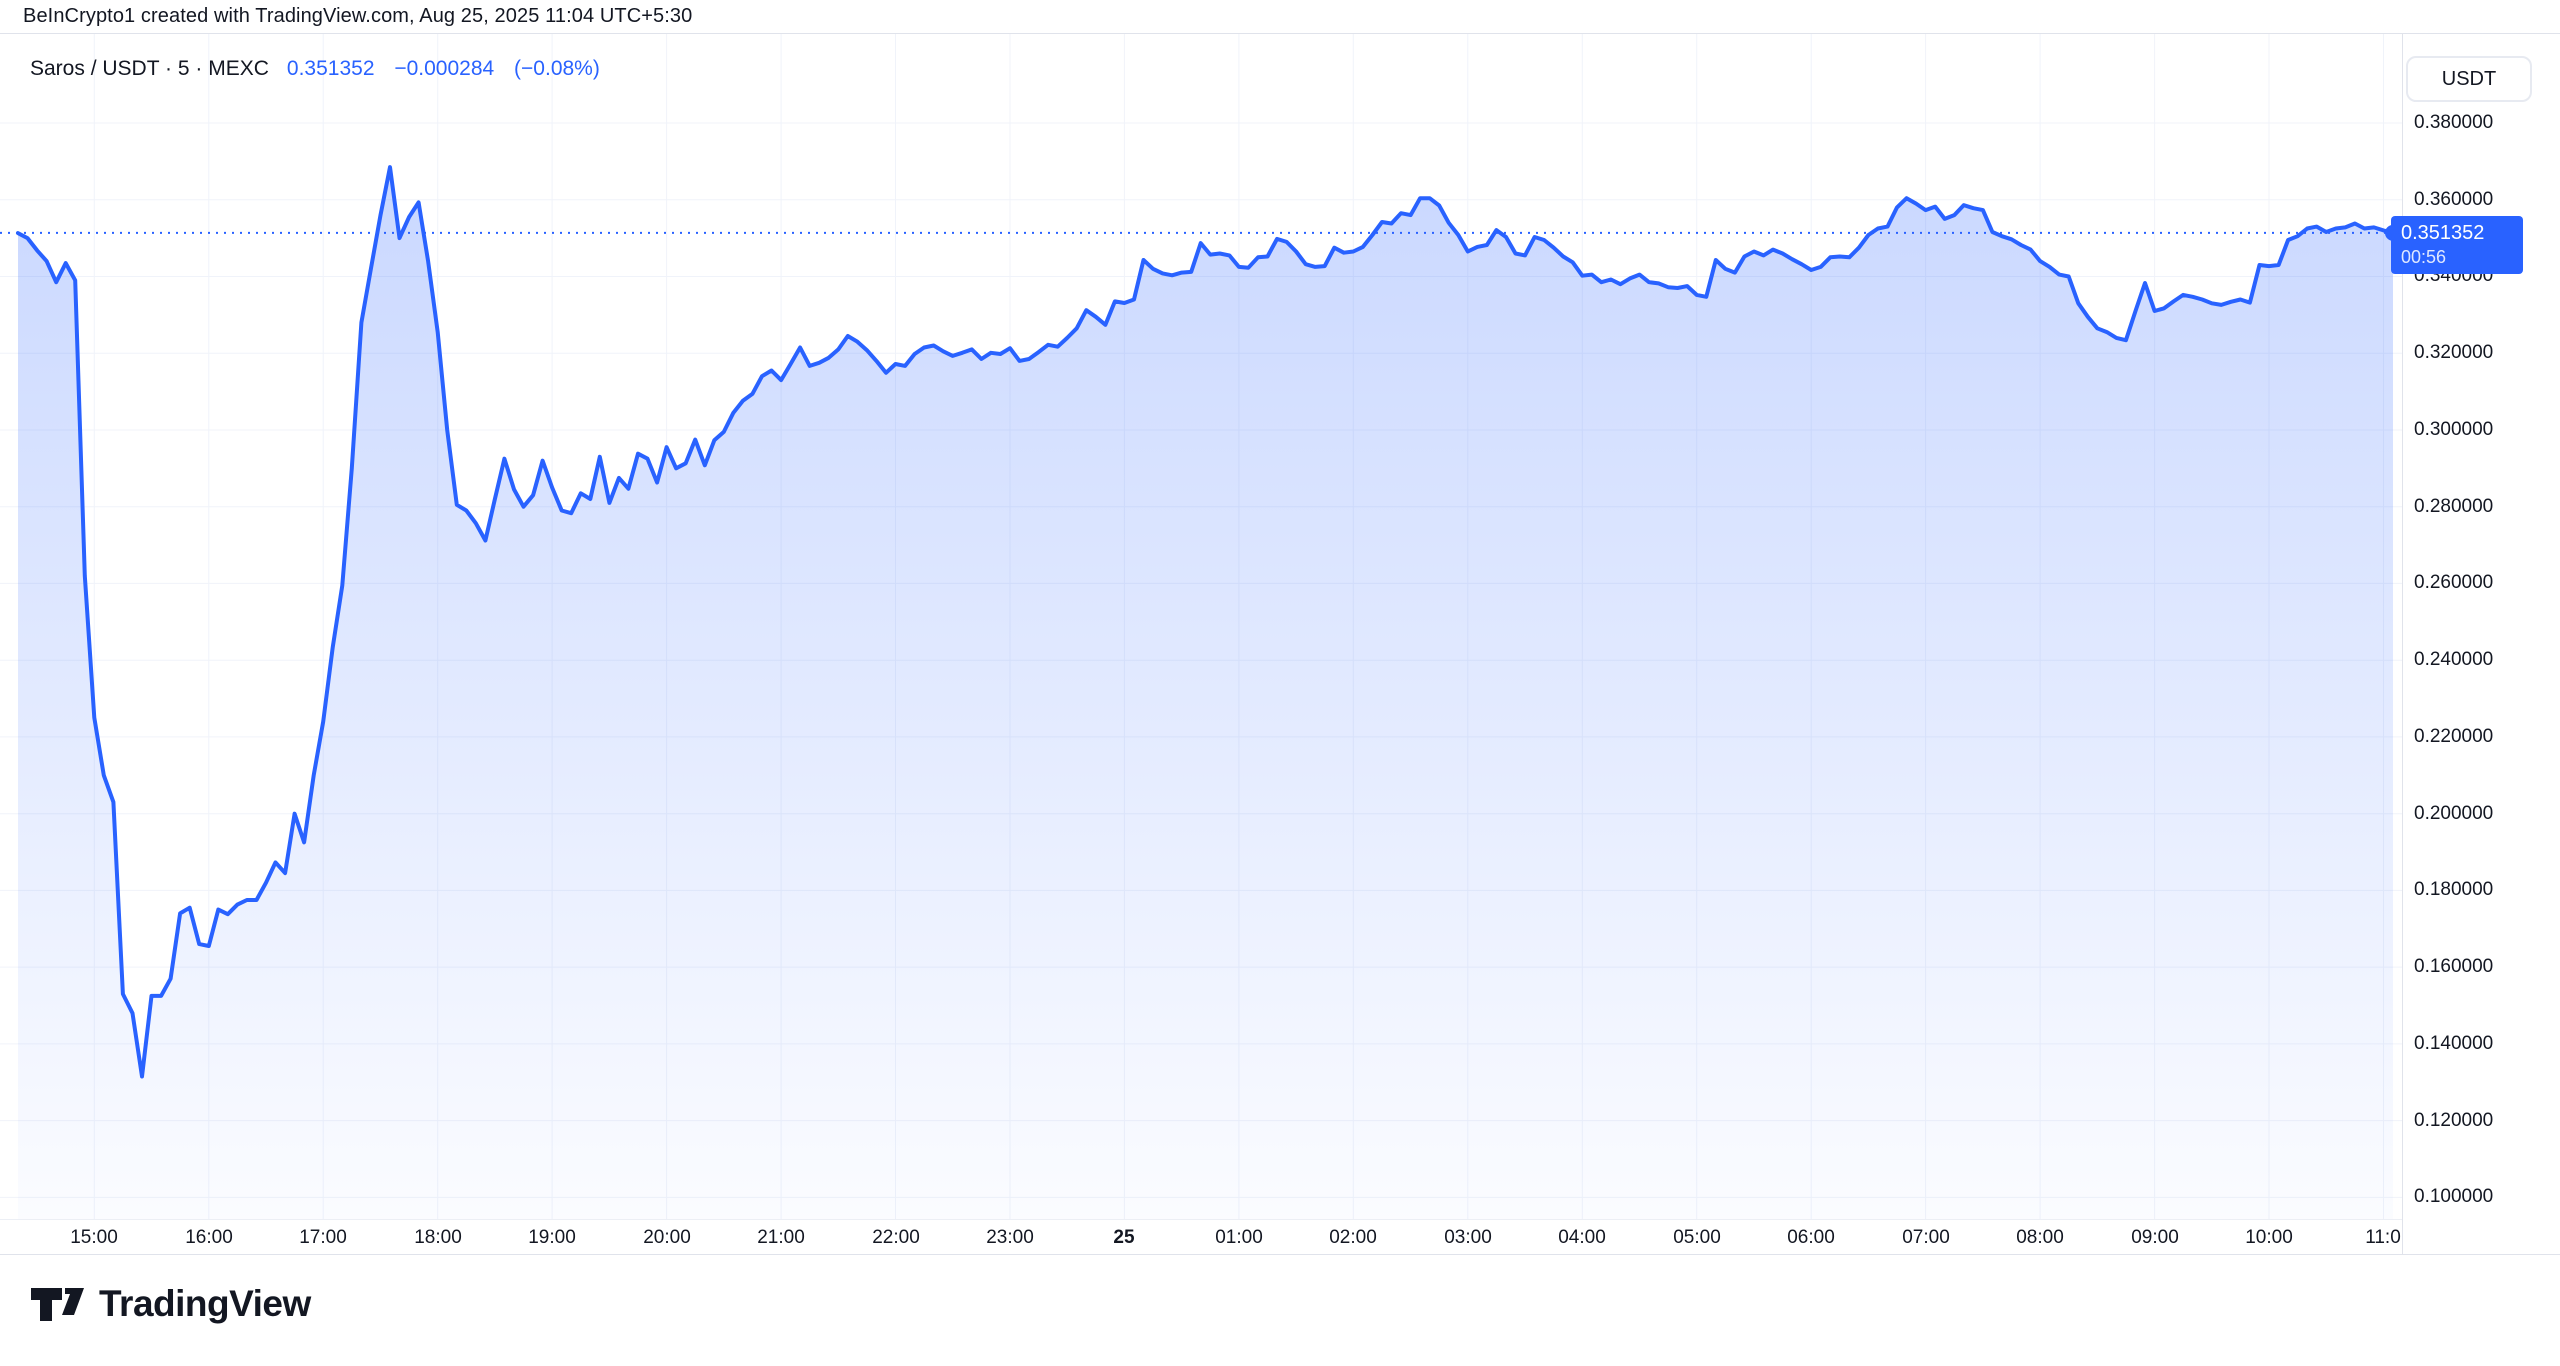 Image resolution: width=2560 pixels, height=1366 pixels. I want to click on time-tick-label: 09:00, so click(2155, 1237).